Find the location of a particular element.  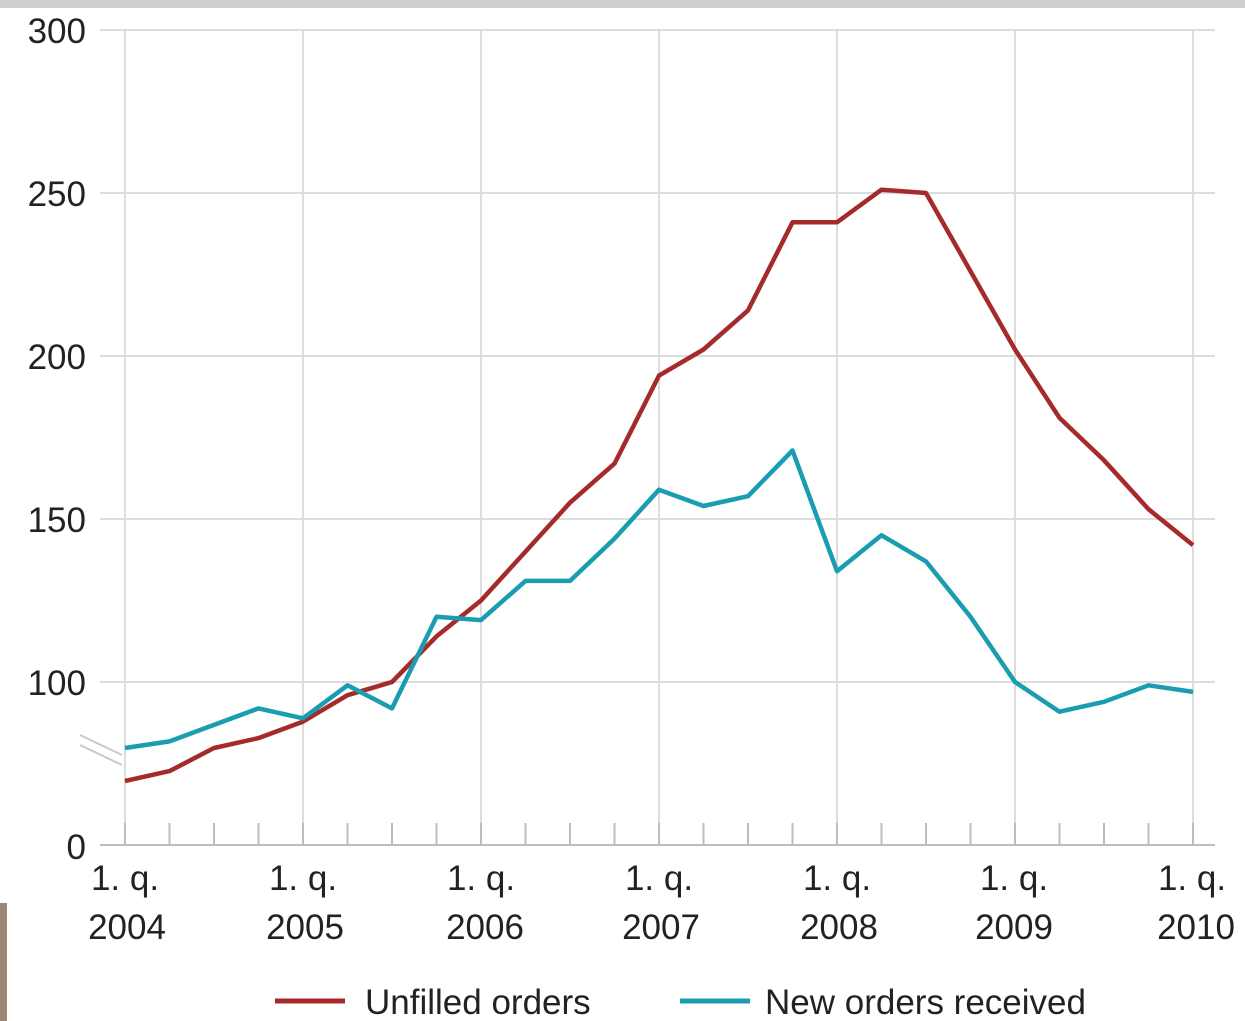

legend-label-unfilled-orders: Unfilled orders is located at coordinates (478, 1002).